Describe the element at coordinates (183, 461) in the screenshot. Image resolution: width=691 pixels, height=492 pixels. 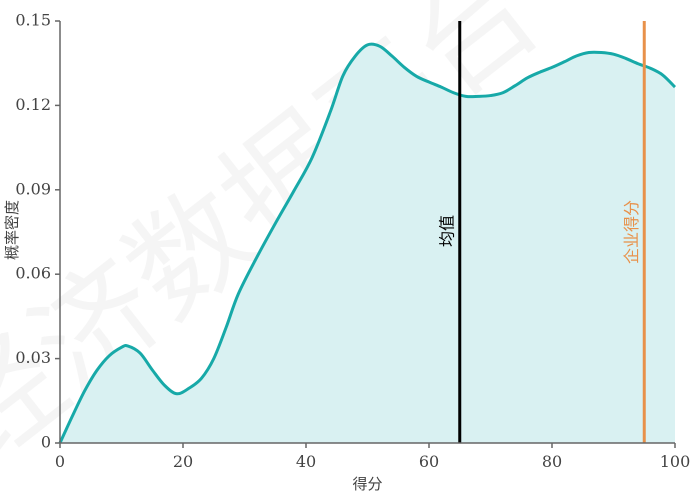
I see `x-tick-label: 20` at that location.